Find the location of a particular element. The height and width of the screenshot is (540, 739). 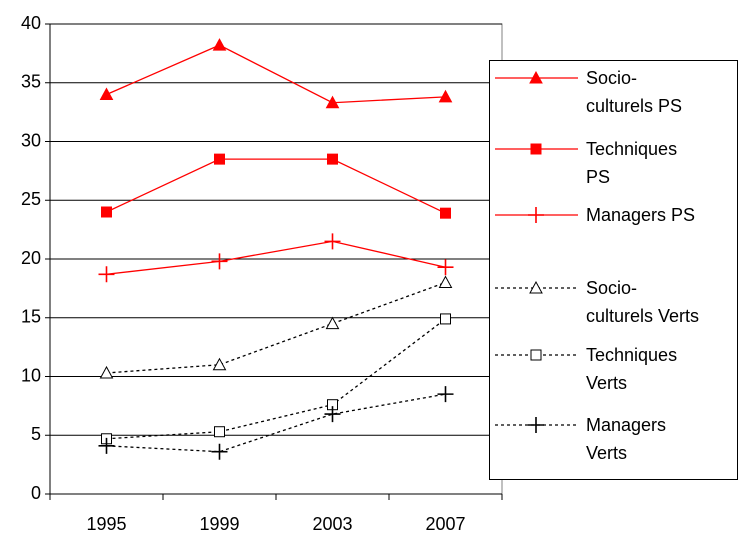

y-tick-label: 10 is located at coordinates (31, 375).